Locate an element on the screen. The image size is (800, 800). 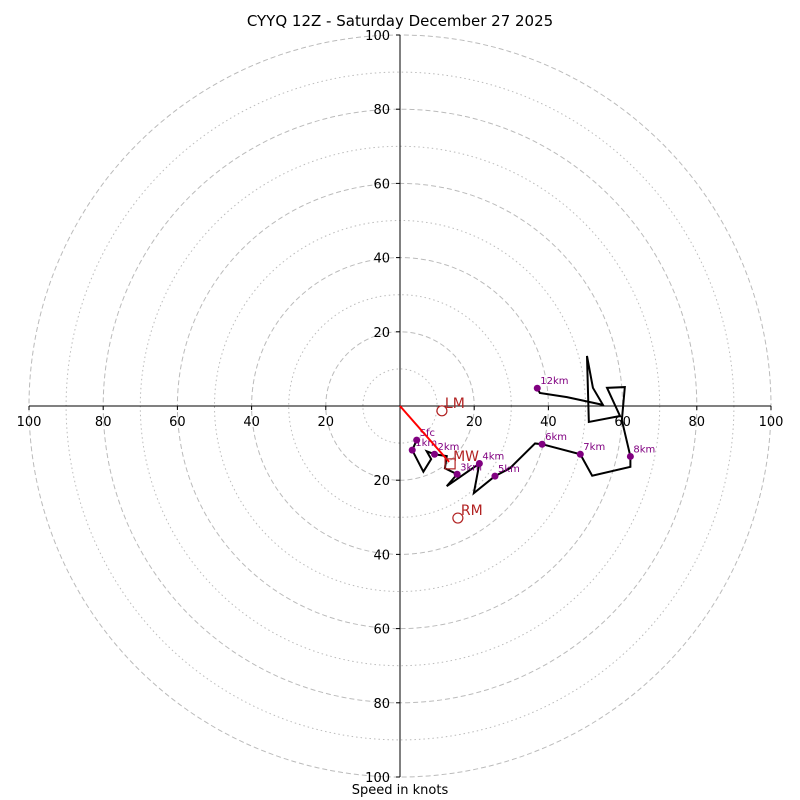
height-marker-label: 7km is located at coordinates (594, 447).